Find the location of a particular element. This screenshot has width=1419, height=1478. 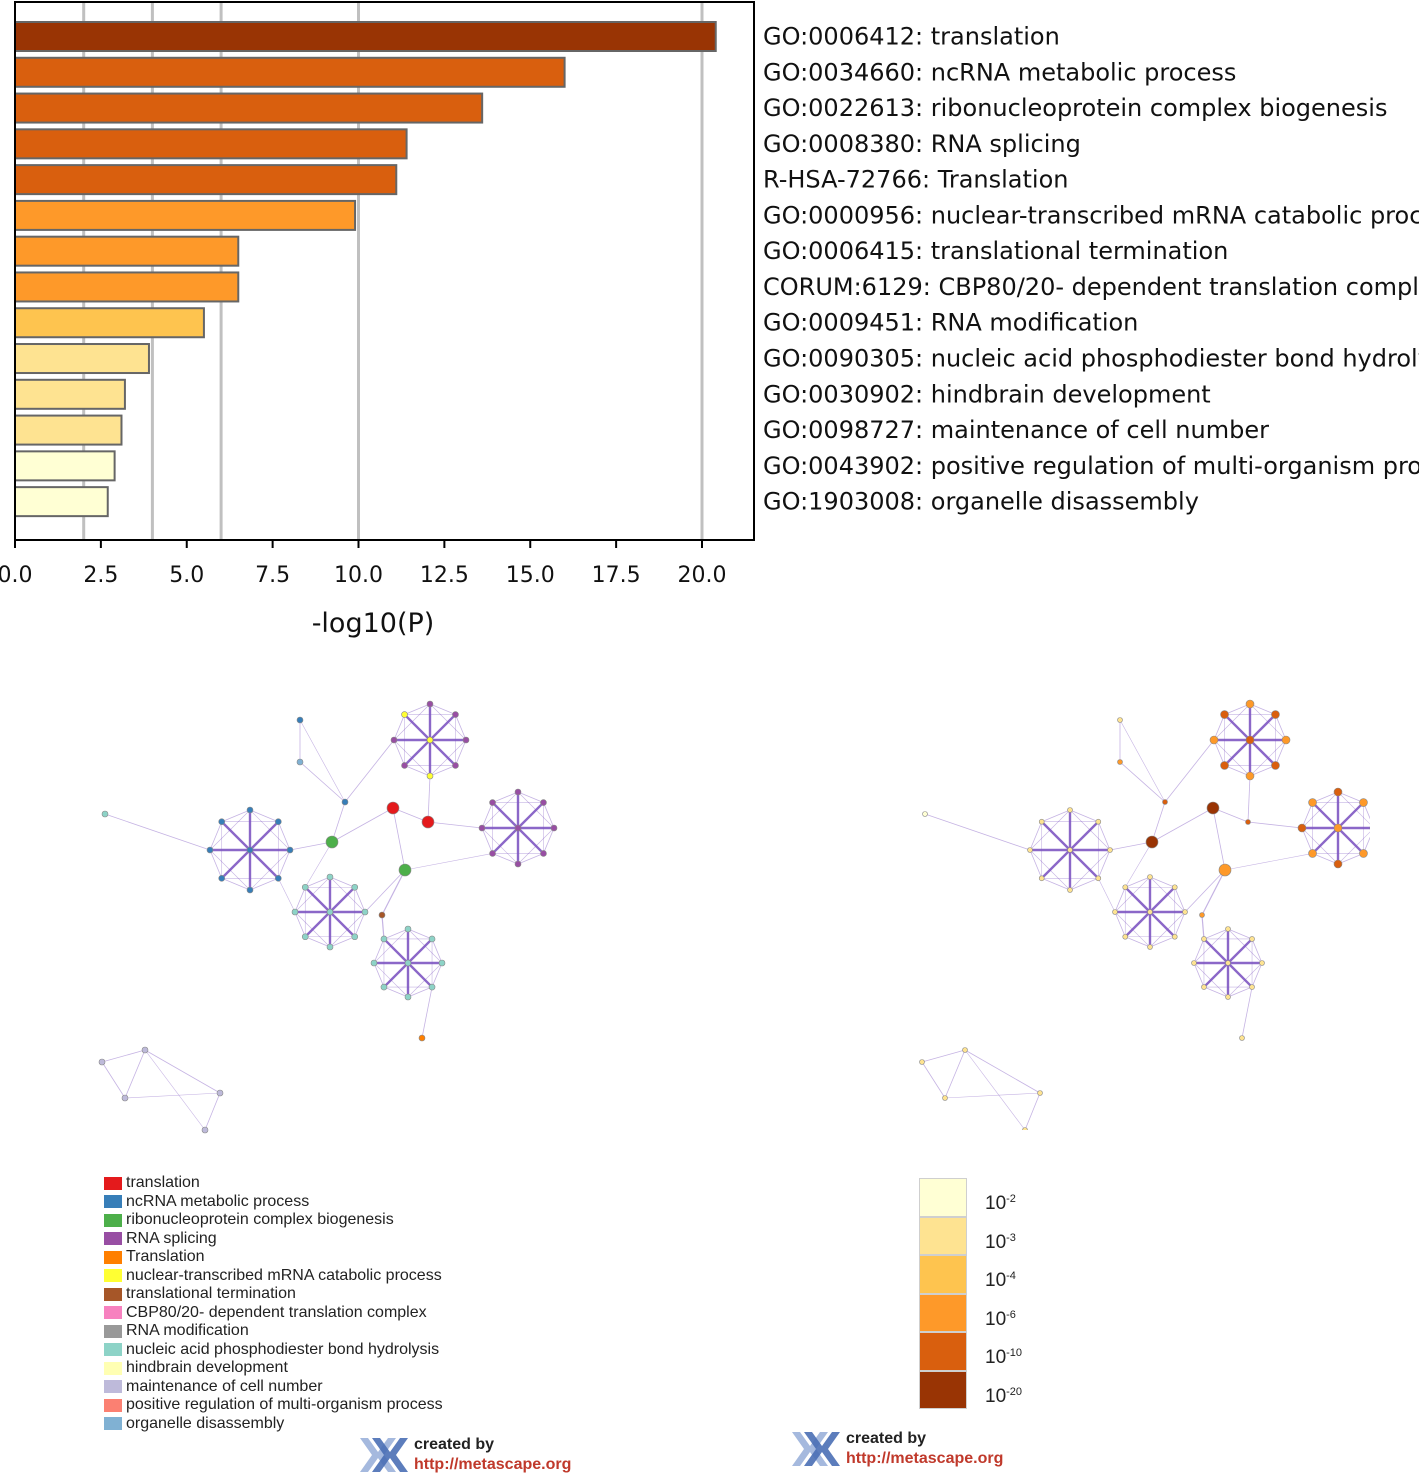

legend-label: ncRNA metabolic process is located at coordinates (218, 1201).